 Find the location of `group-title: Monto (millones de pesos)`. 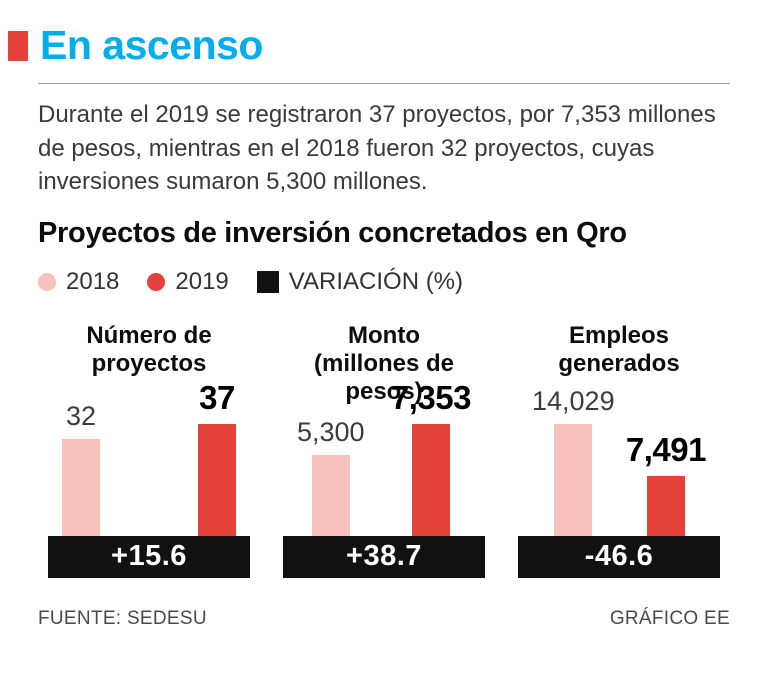

group-title: Monto (millones de pesos) is located at coordinates (384, 363).